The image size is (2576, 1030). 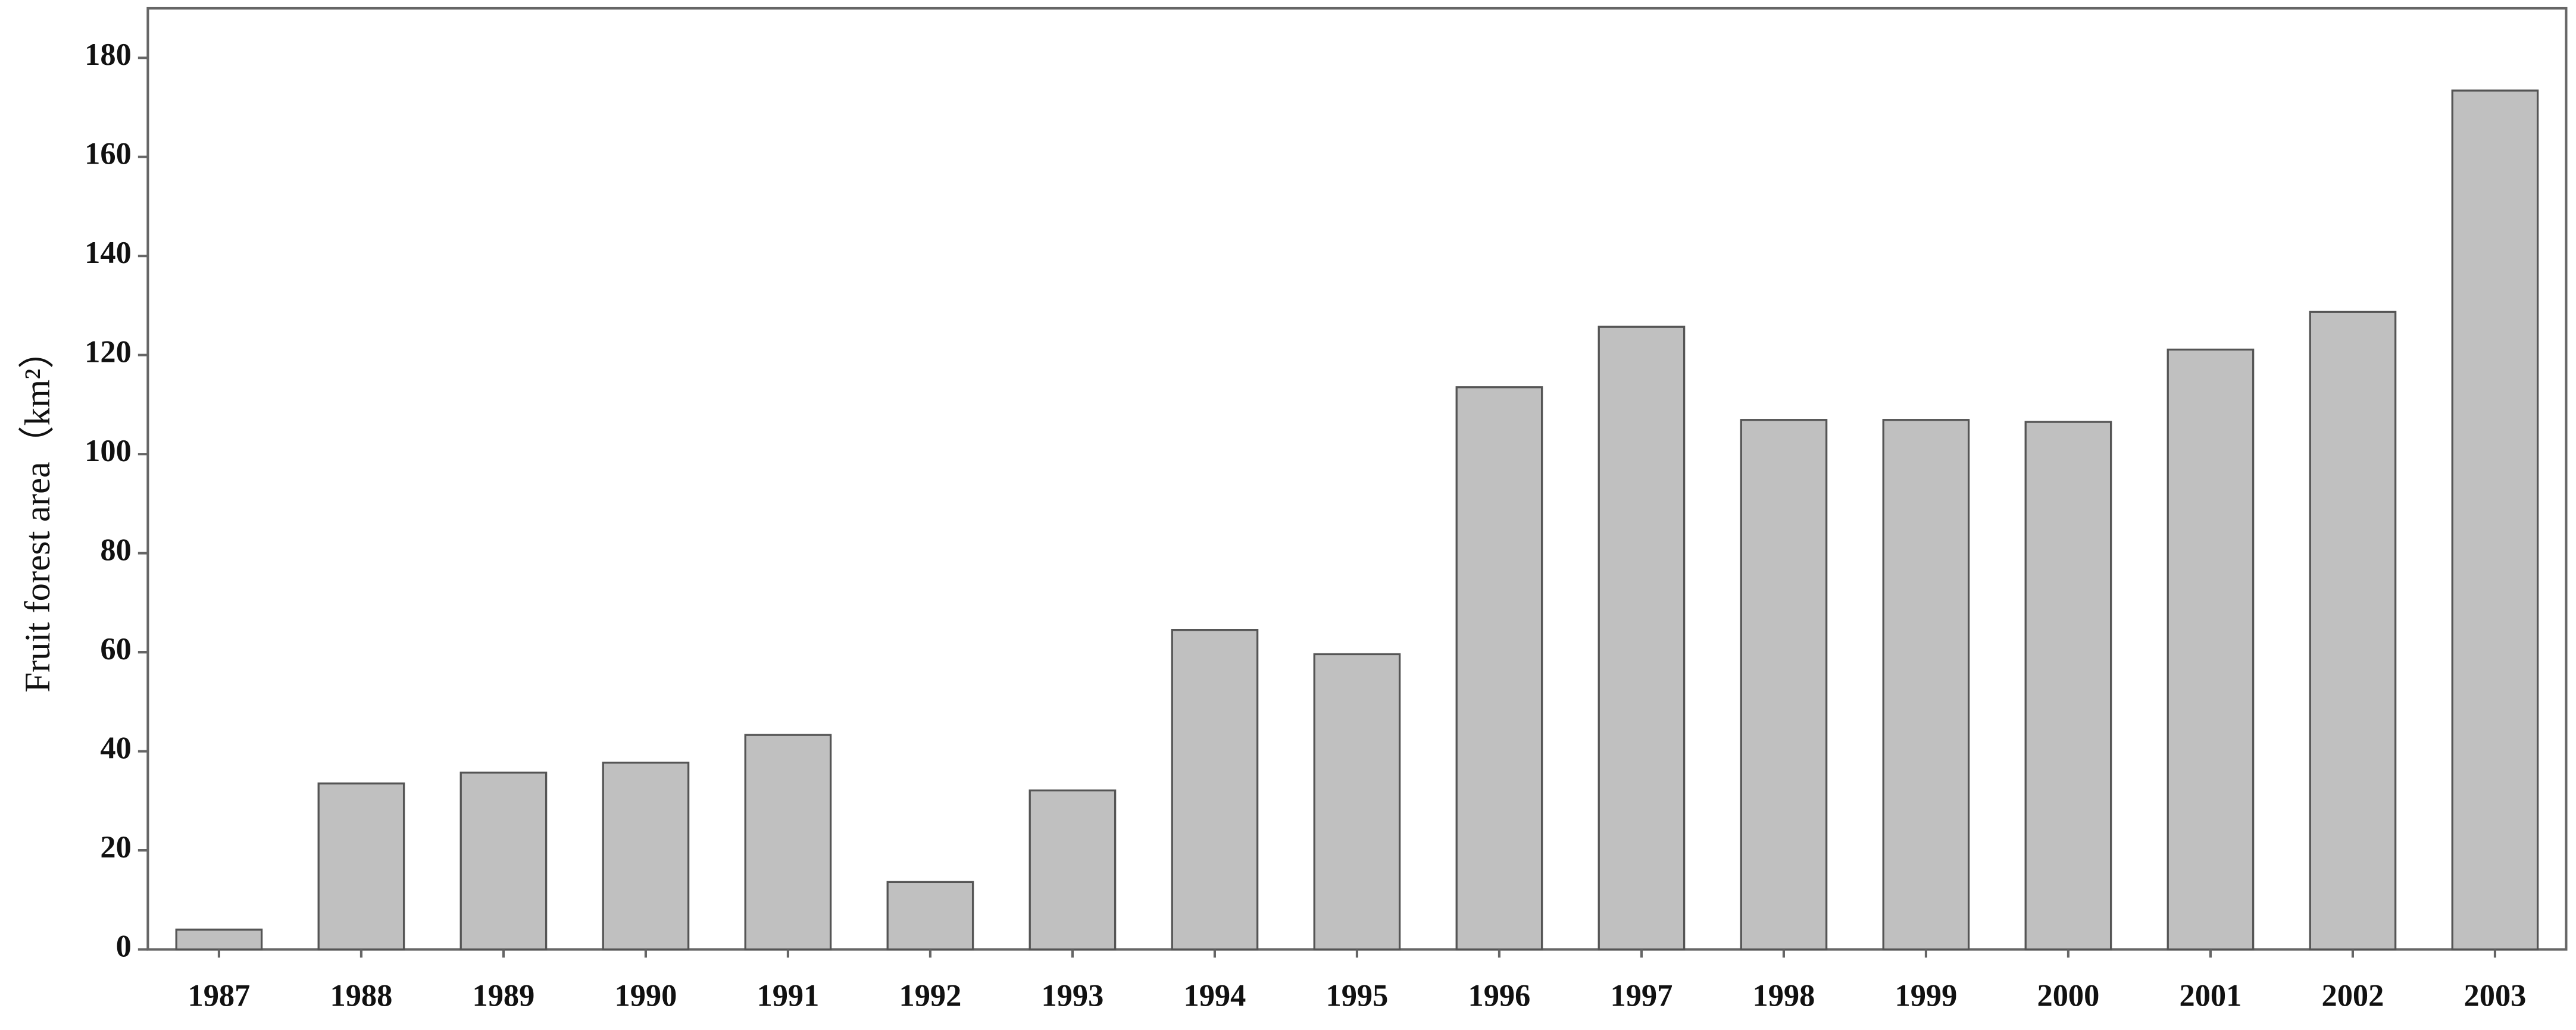 I want to click on y-tick-label: 60, so click(x=115, y=649).